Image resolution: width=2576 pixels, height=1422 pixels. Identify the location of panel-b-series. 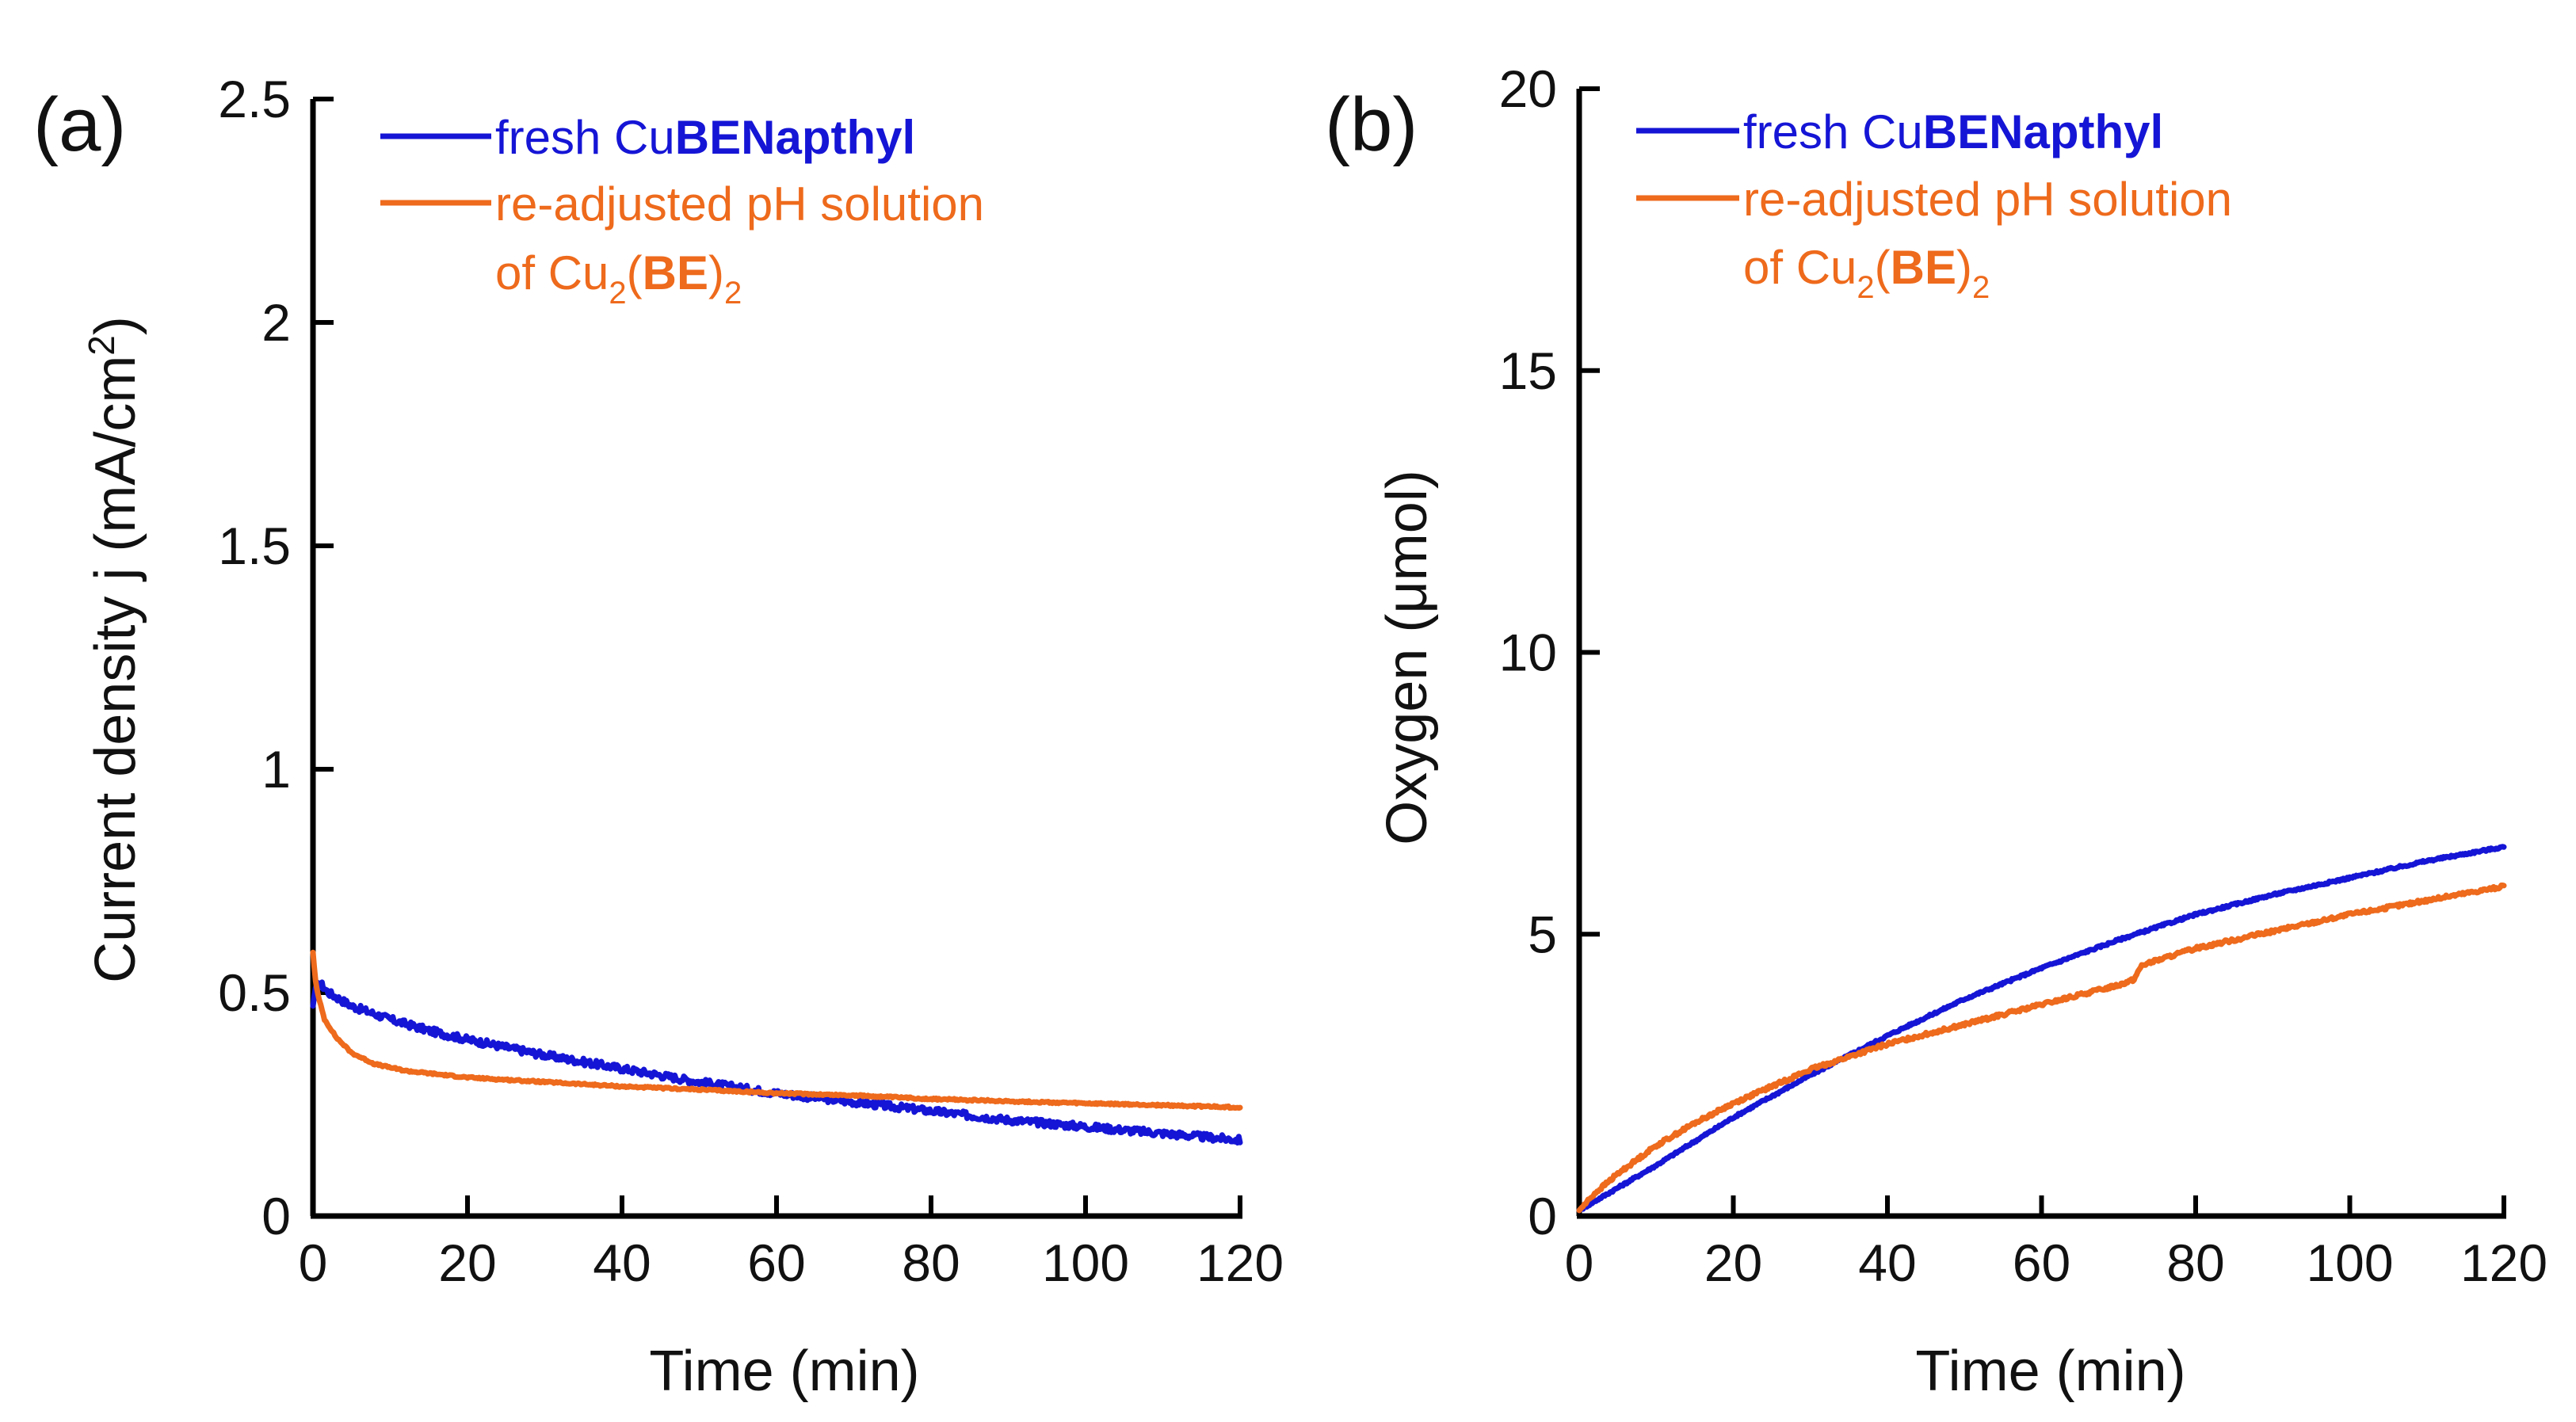
(2041, 1029).